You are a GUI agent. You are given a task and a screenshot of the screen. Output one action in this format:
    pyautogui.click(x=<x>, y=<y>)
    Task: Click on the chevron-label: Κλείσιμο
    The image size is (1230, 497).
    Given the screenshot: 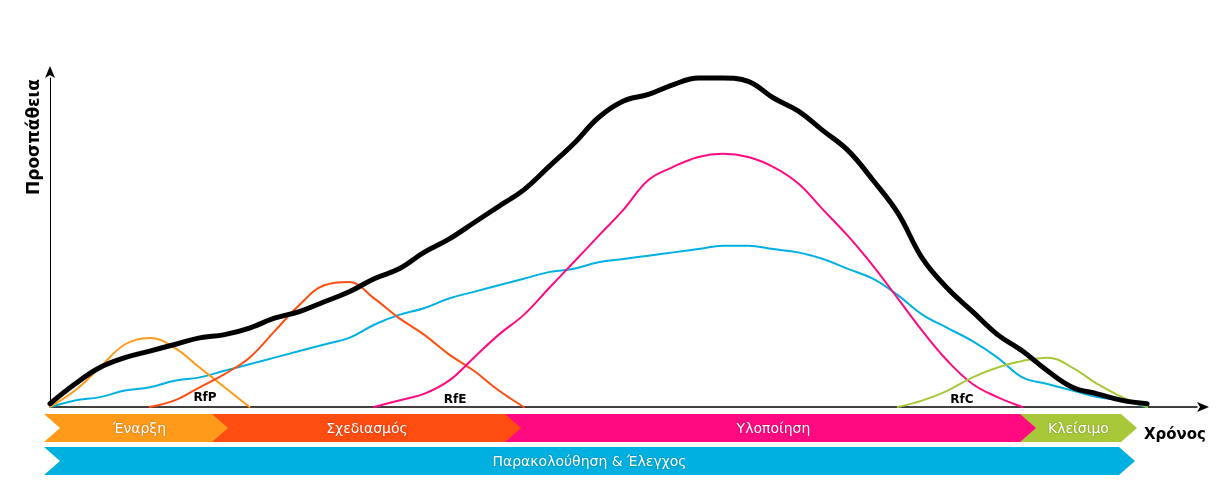 What is the action you would take?
    pyautogui.click(x=1078, y=428)
    